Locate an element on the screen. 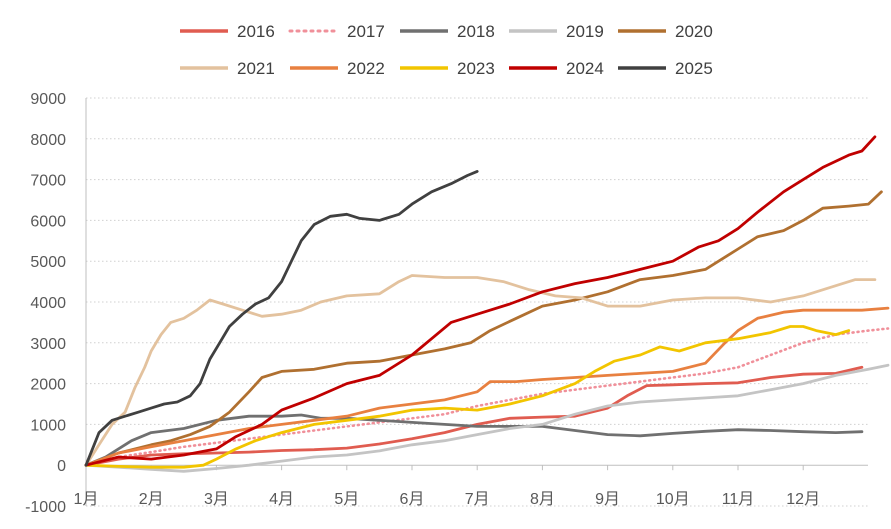 The width and height of the screenshot is (891, 529). y-tick-label: 9000 is located at coordinates (48, 99).